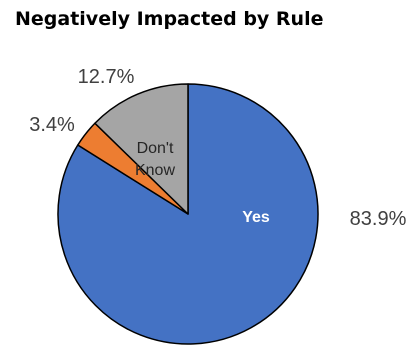  Describe the element at coordinates (378, 219) in the screenshot. I see `slice-value-label-0: 83.9%` at that location.